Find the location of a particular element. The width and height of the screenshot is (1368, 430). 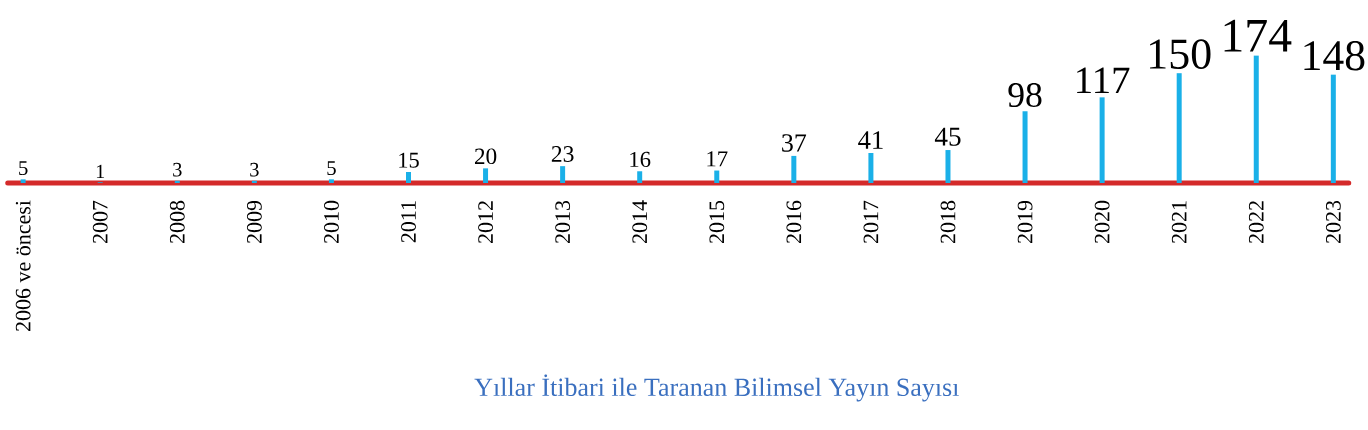

x-tick-label: 2013 is located at coordinates (563, 222).